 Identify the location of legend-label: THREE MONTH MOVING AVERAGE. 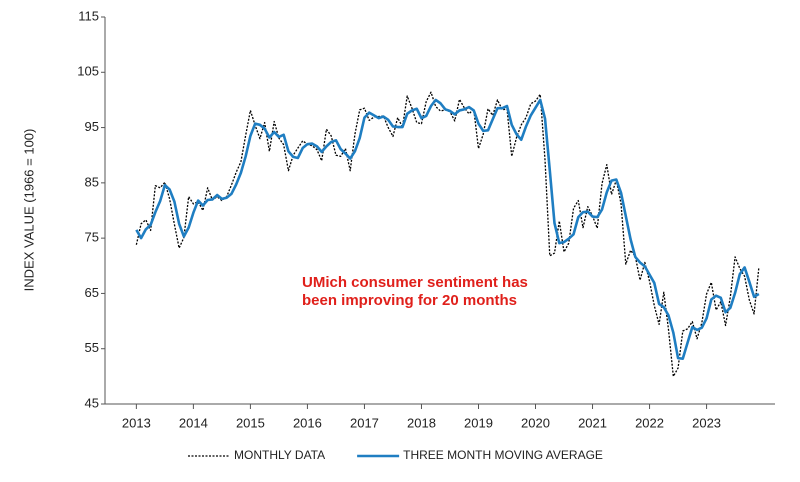
(503, 455).